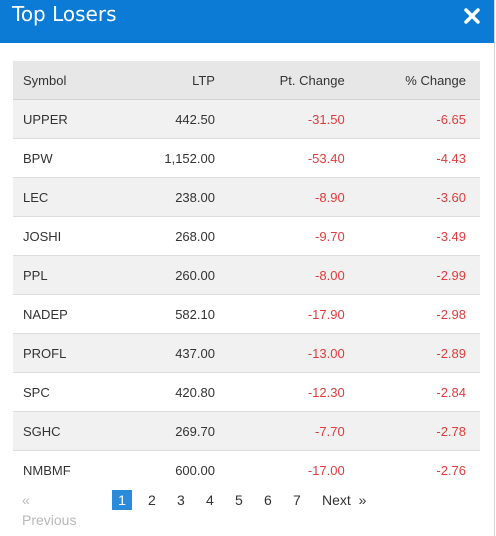 This screenshot has width=496, height=536. What do you see at coordinates (413, 197) in the screenshot?
I see `cell-pct-change: -3.60` at bounding box center [413, 197].